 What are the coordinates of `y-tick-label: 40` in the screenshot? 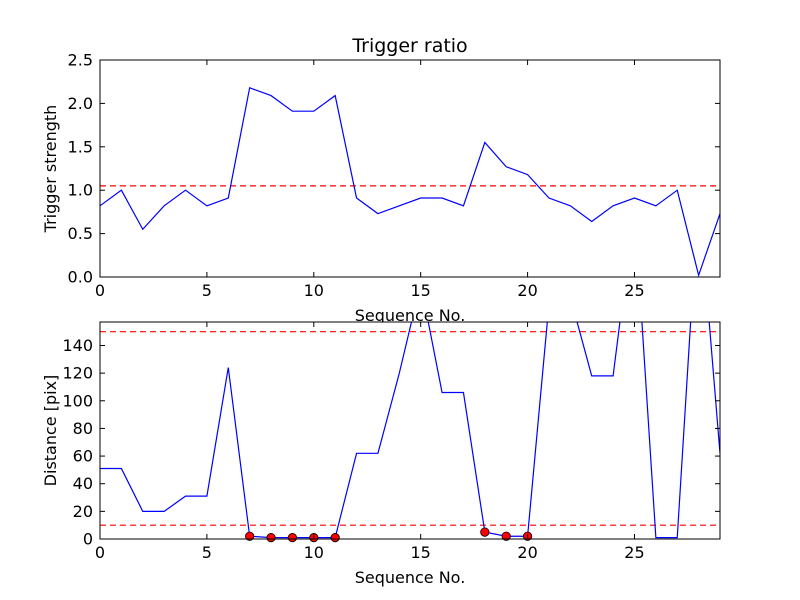 It's located at (83, 483).